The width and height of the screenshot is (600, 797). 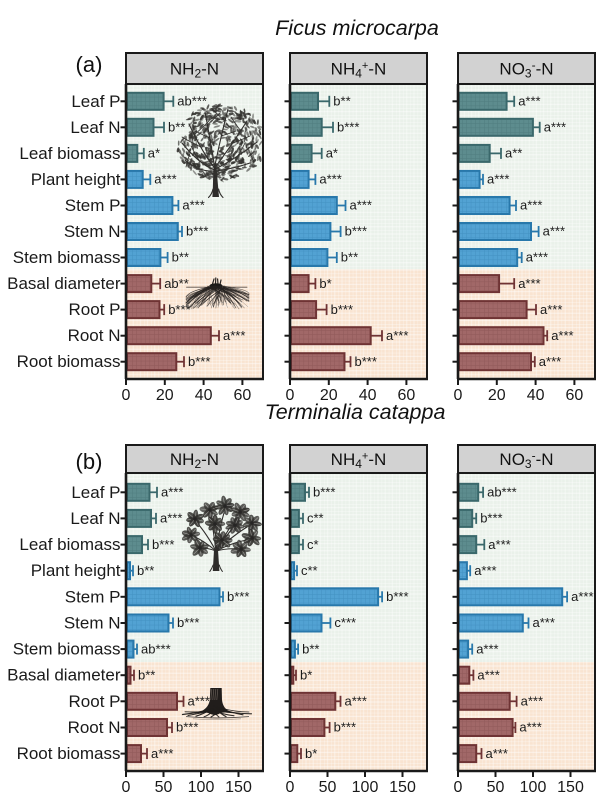 I want to click on svg-text: Stem P, so click(x=93, y=205).